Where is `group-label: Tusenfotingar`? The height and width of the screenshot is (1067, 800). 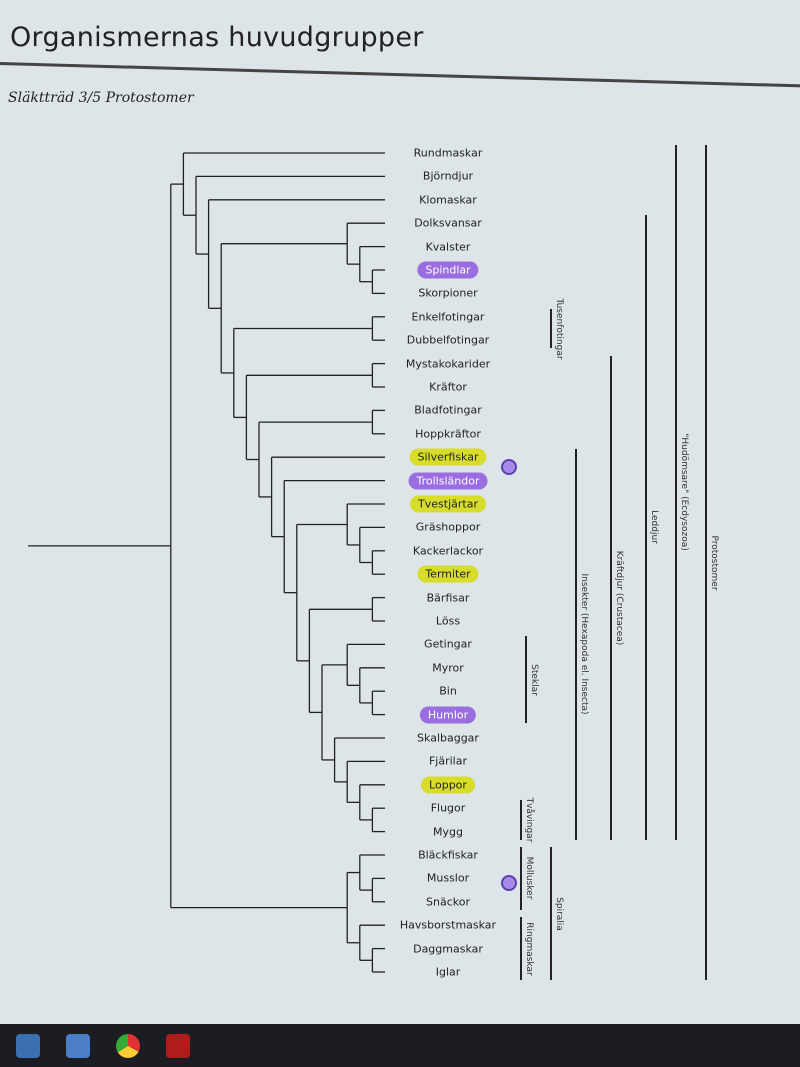 group-label: Tusenfotingar is located at coordinates (559, 328).